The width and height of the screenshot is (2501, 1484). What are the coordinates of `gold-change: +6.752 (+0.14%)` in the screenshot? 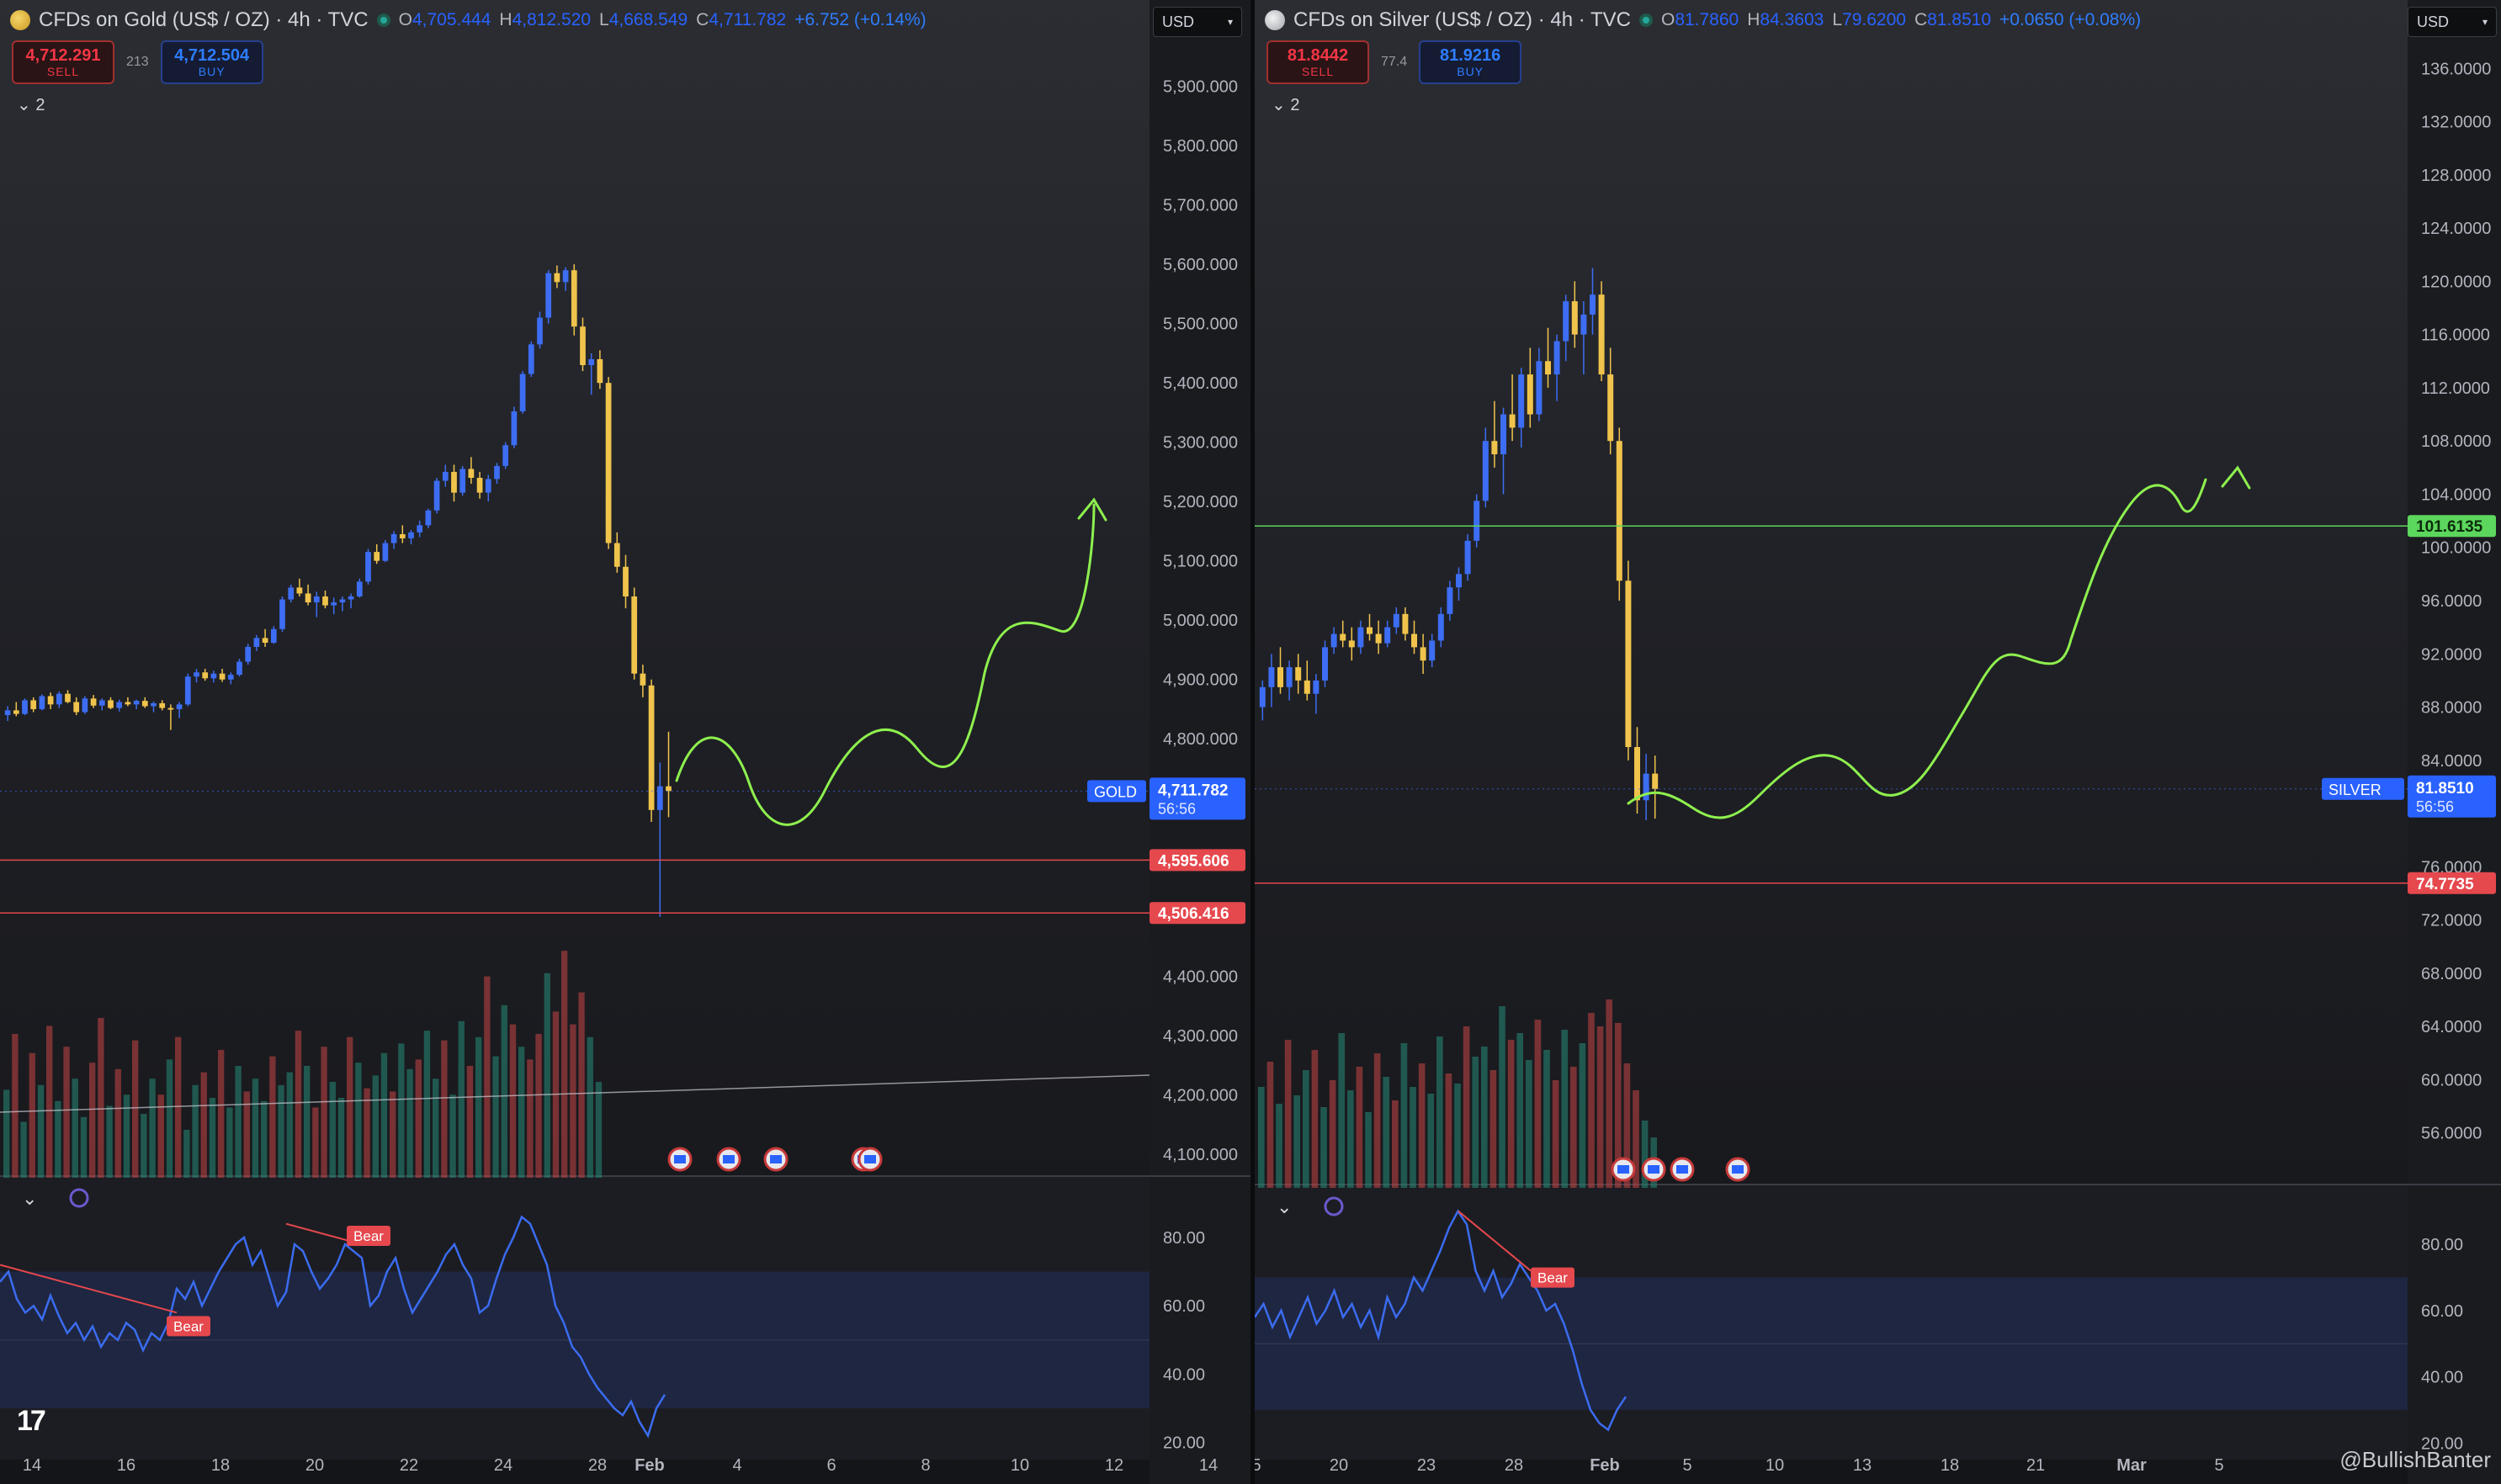 It's located at (860, 19).